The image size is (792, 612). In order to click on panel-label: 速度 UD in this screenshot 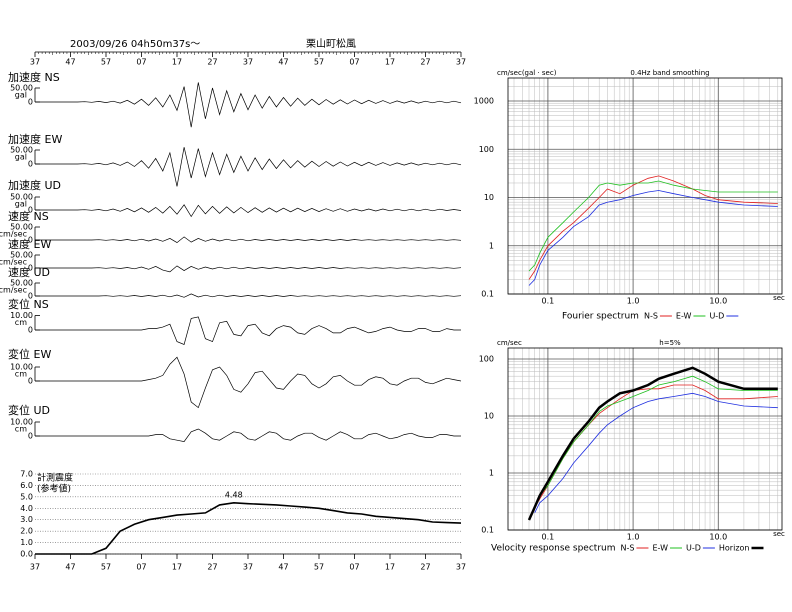, I will do `click(29, 272)`.